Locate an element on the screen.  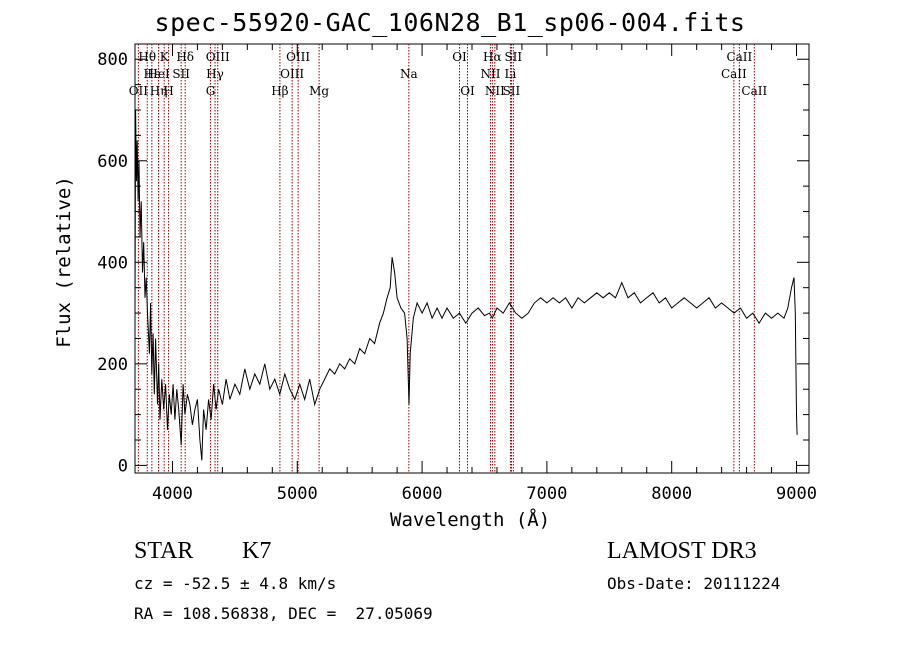
x-tick-label-3: 7000 is located at coordinates (546, 494).